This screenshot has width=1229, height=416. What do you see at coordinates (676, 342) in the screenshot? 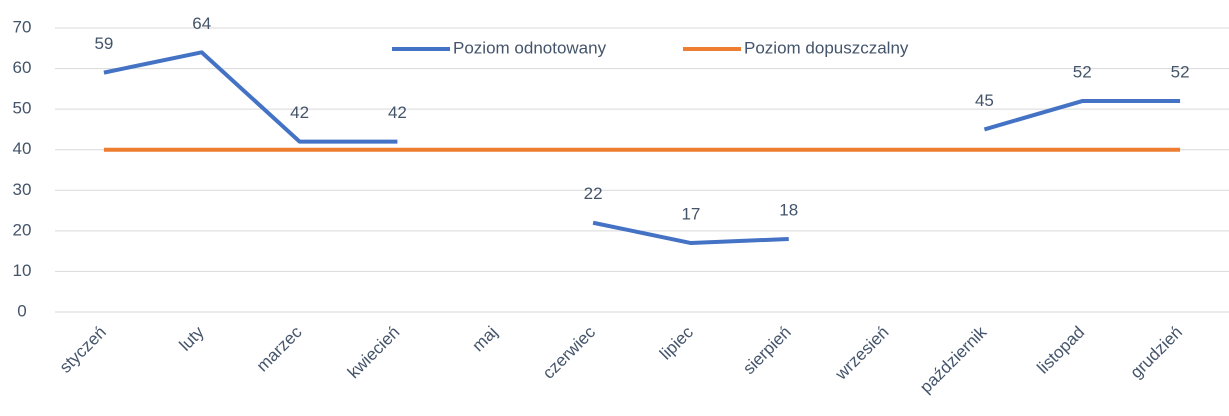
I see `x-tick-label: lipiec` at bounding box center [676, 342].